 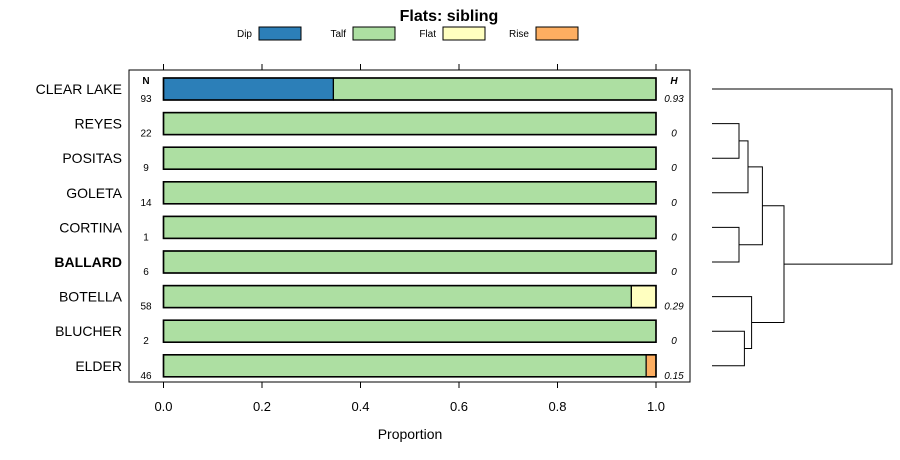 What do you see at coordinates (360, 406) in the screenshot?
I see `x-tick-label-2: 0.4` at bounding box center [360, 406].